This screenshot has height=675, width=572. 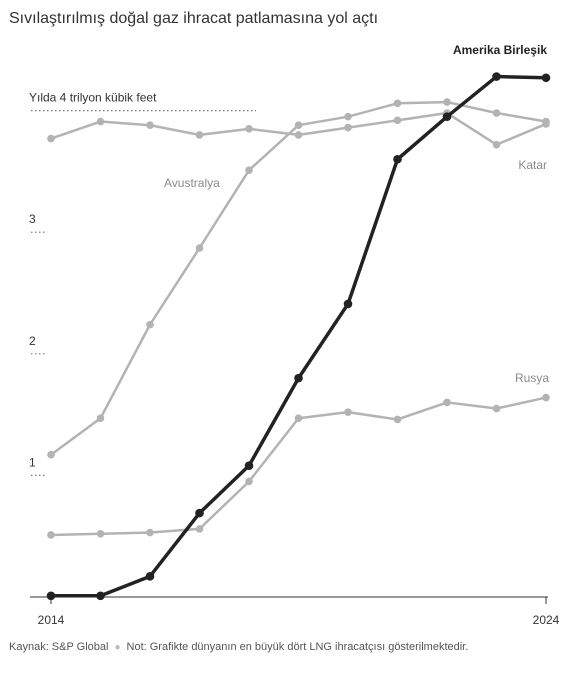 I want to click on point-rusya-2018, so click(x=249, y=481).